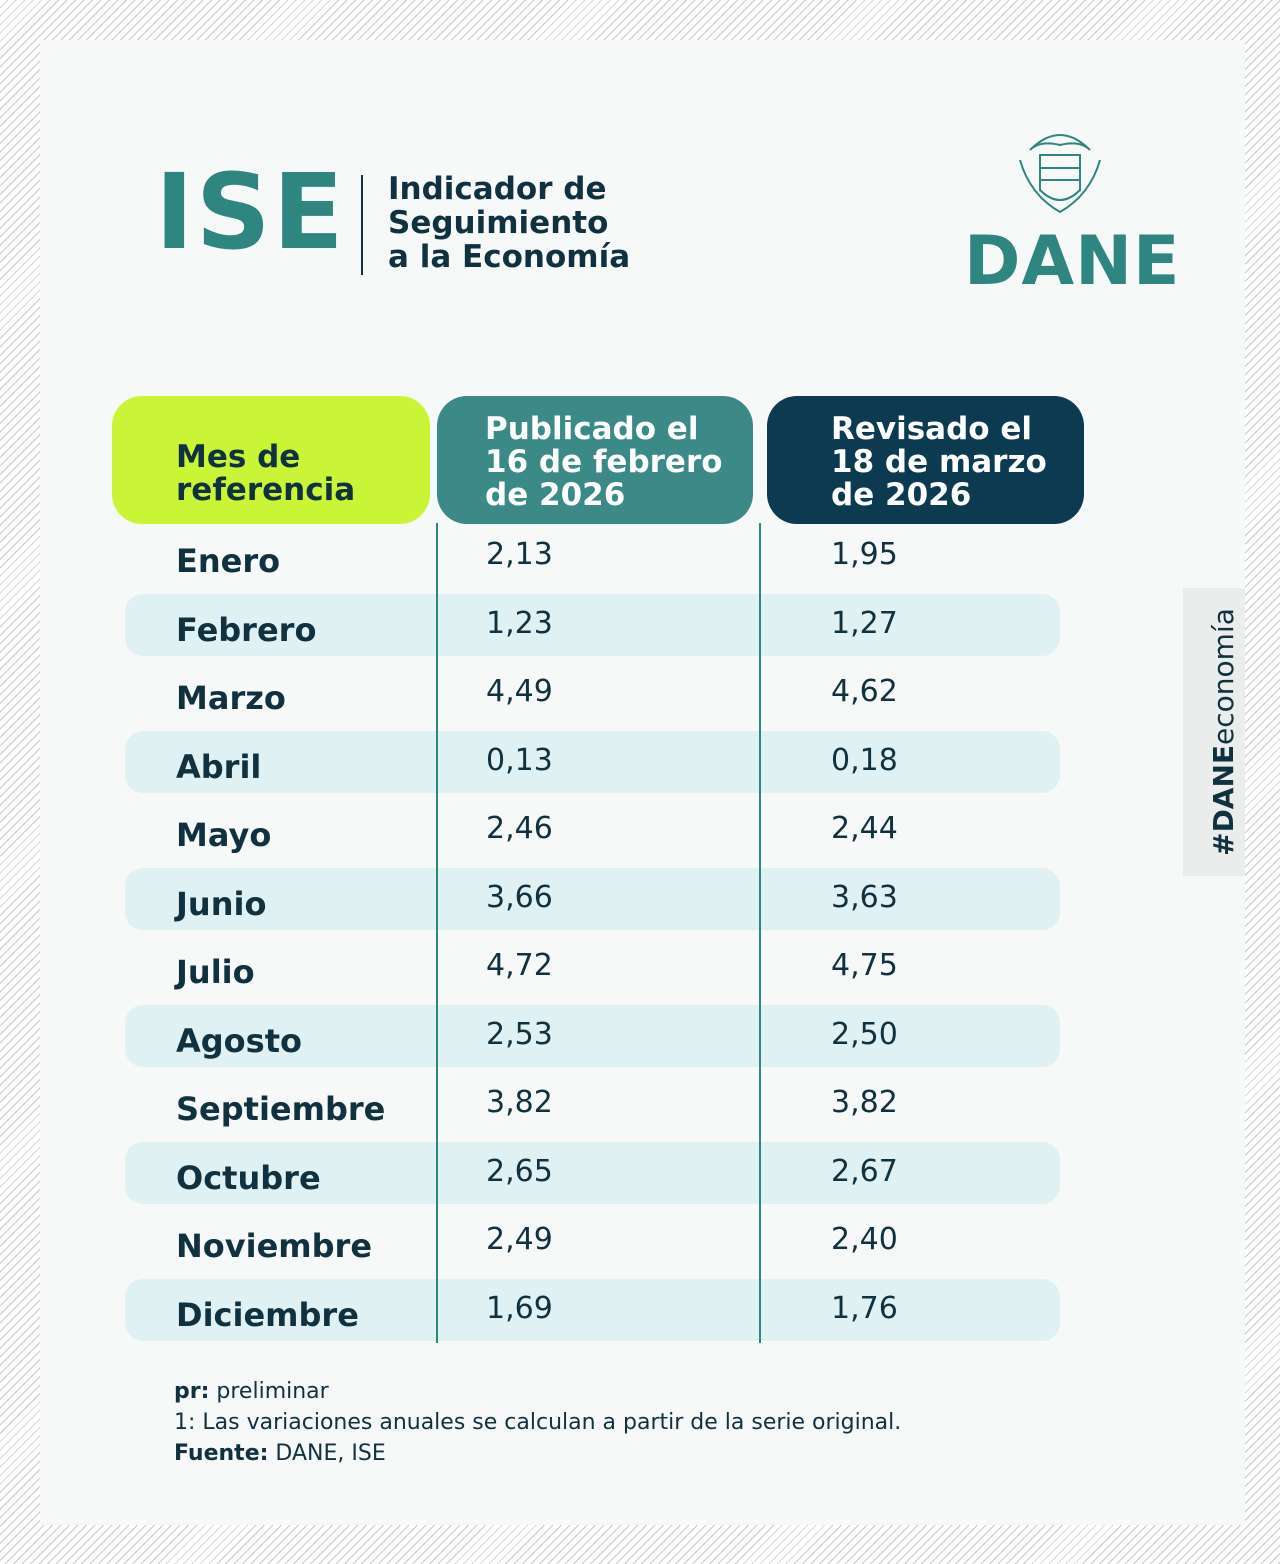 This screenshot has width=1280, height=1564. What do you see at coordinates (604, 462) in the screenshot?
I see `header-text: 16 de febrero` at bounding box center [604, 462].